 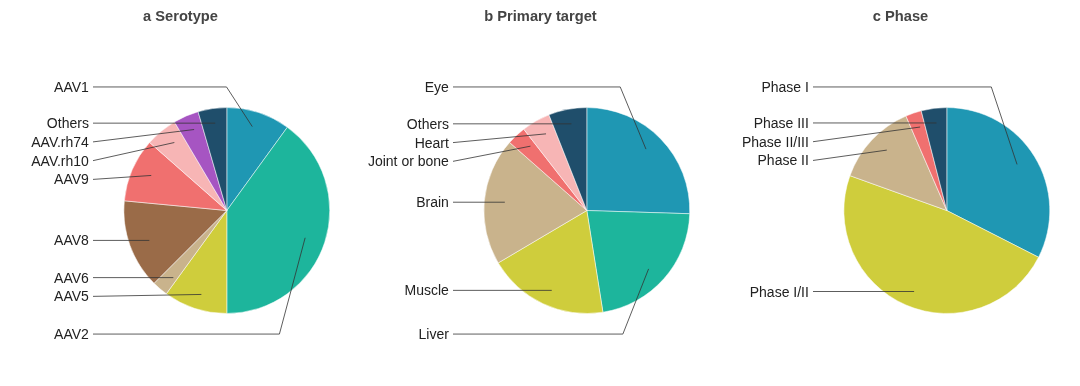 I want to click on slice-label: Phase III, so click(x=781, y=122).